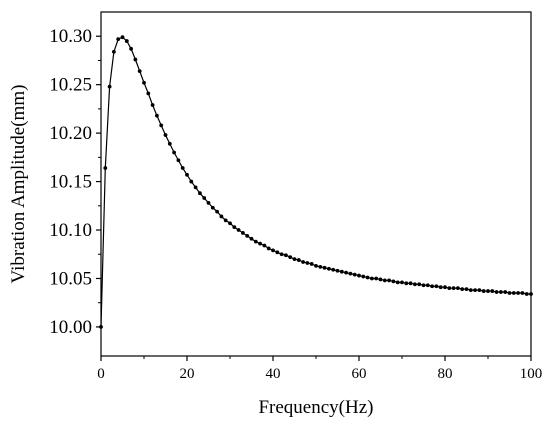 This screenshot has height=425, width=550. I want to click on x-tick-label: 100, so click(531, 374).